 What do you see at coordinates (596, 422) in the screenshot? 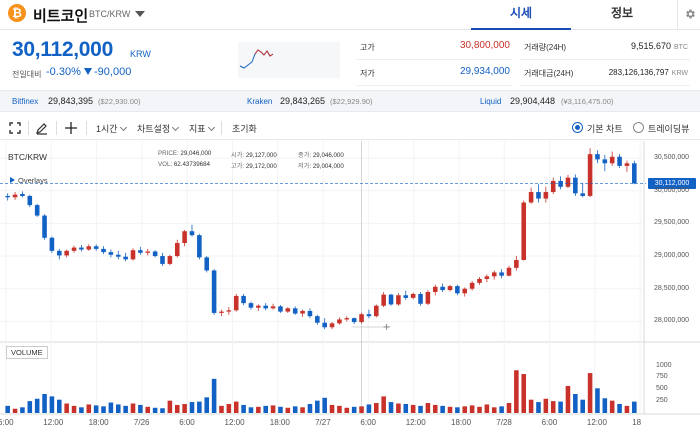
I see `time-axis-label: 12:00` at bounding box center [596, 422].